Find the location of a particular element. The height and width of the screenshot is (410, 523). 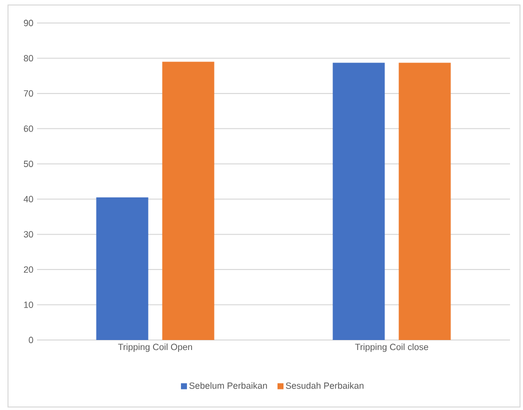

y-tick-label: 0 is located at coordinates (31, 340).